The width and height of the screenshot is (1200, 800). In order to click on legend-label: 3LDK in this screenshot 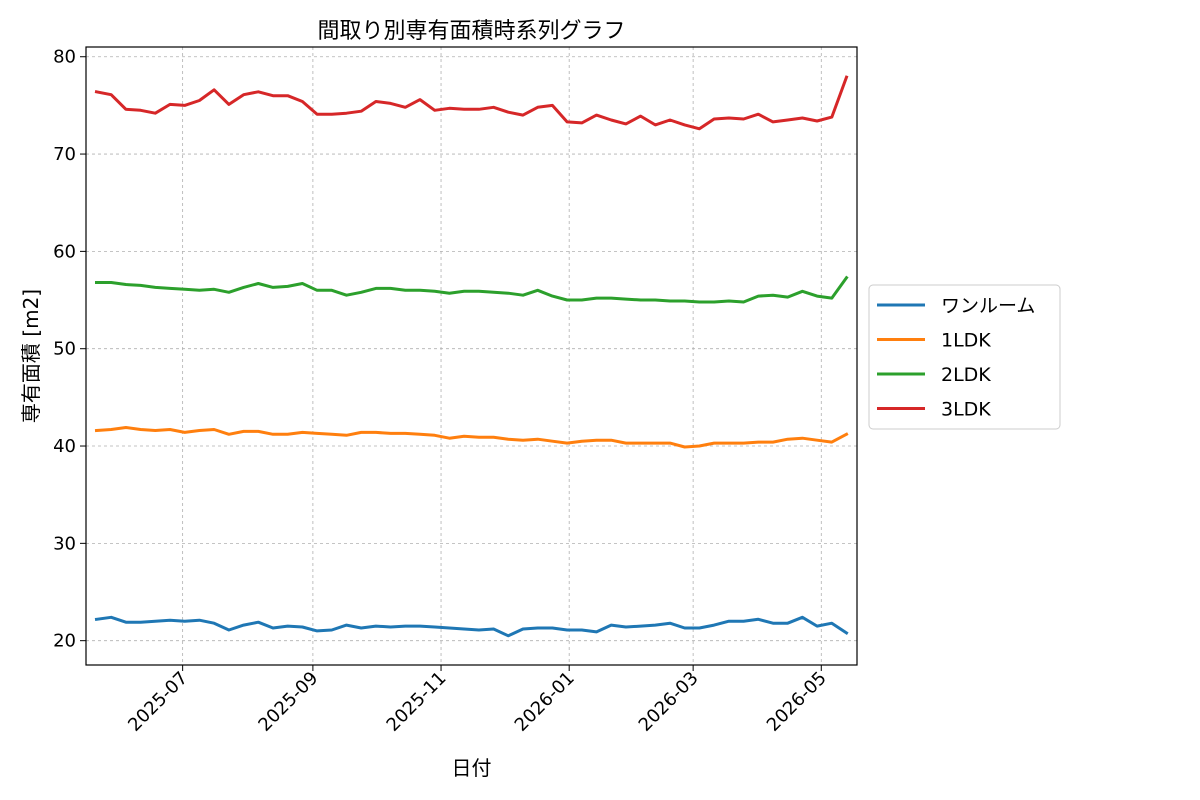, I will do `click(966, 410)`.